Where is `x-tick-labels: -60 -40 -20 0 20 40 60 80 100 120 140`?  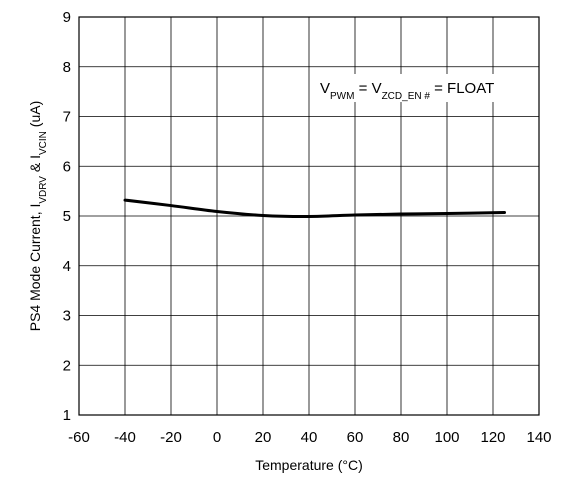 x-tick-labels: -60 -40 -20 0 20 40 60 80 100 120 140 is located at coordinates (309, 437).